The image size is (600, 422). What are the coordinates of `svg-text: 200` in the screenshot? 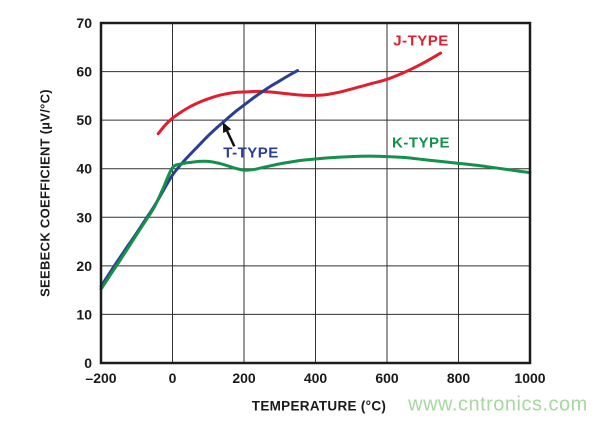 It's located at (244, 378).